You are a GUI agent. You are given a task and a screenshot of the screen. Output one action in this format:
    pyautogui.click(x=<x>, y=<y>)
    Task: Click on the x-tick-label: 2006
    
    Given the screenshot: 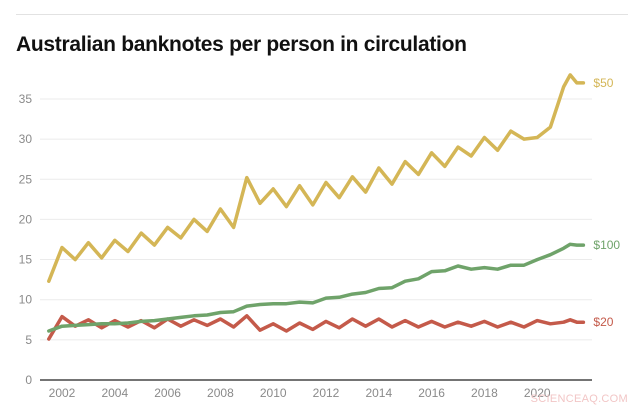 What is the action you would take?
    pyautogui.click(x=167, y=393)
    